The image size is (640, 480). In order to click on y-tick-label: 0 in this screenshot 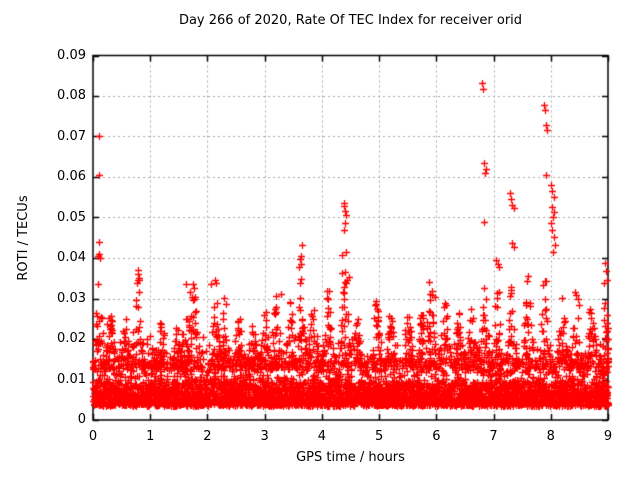, I will do `click(81, 419)`.